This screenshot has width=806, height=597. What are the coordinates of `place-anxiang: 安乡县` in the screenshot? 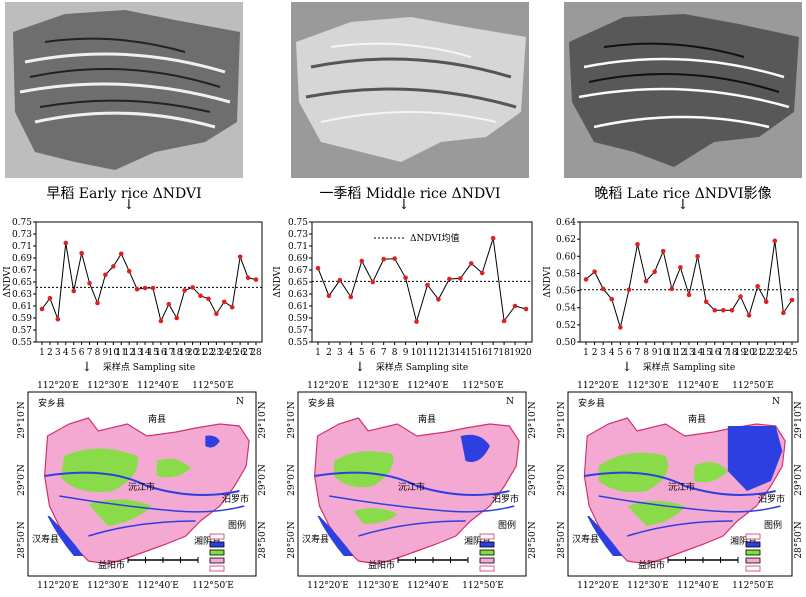 It's located at (591, 403).